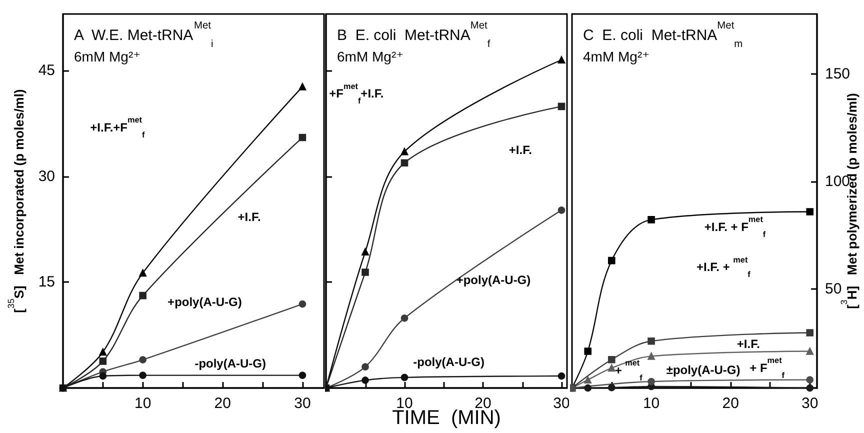 The width and height of the screenshot is (864, 433). Describe the element at coordinates (723, 267) in the screenshot. I see `annotation: +I.F. + metf` at that location.